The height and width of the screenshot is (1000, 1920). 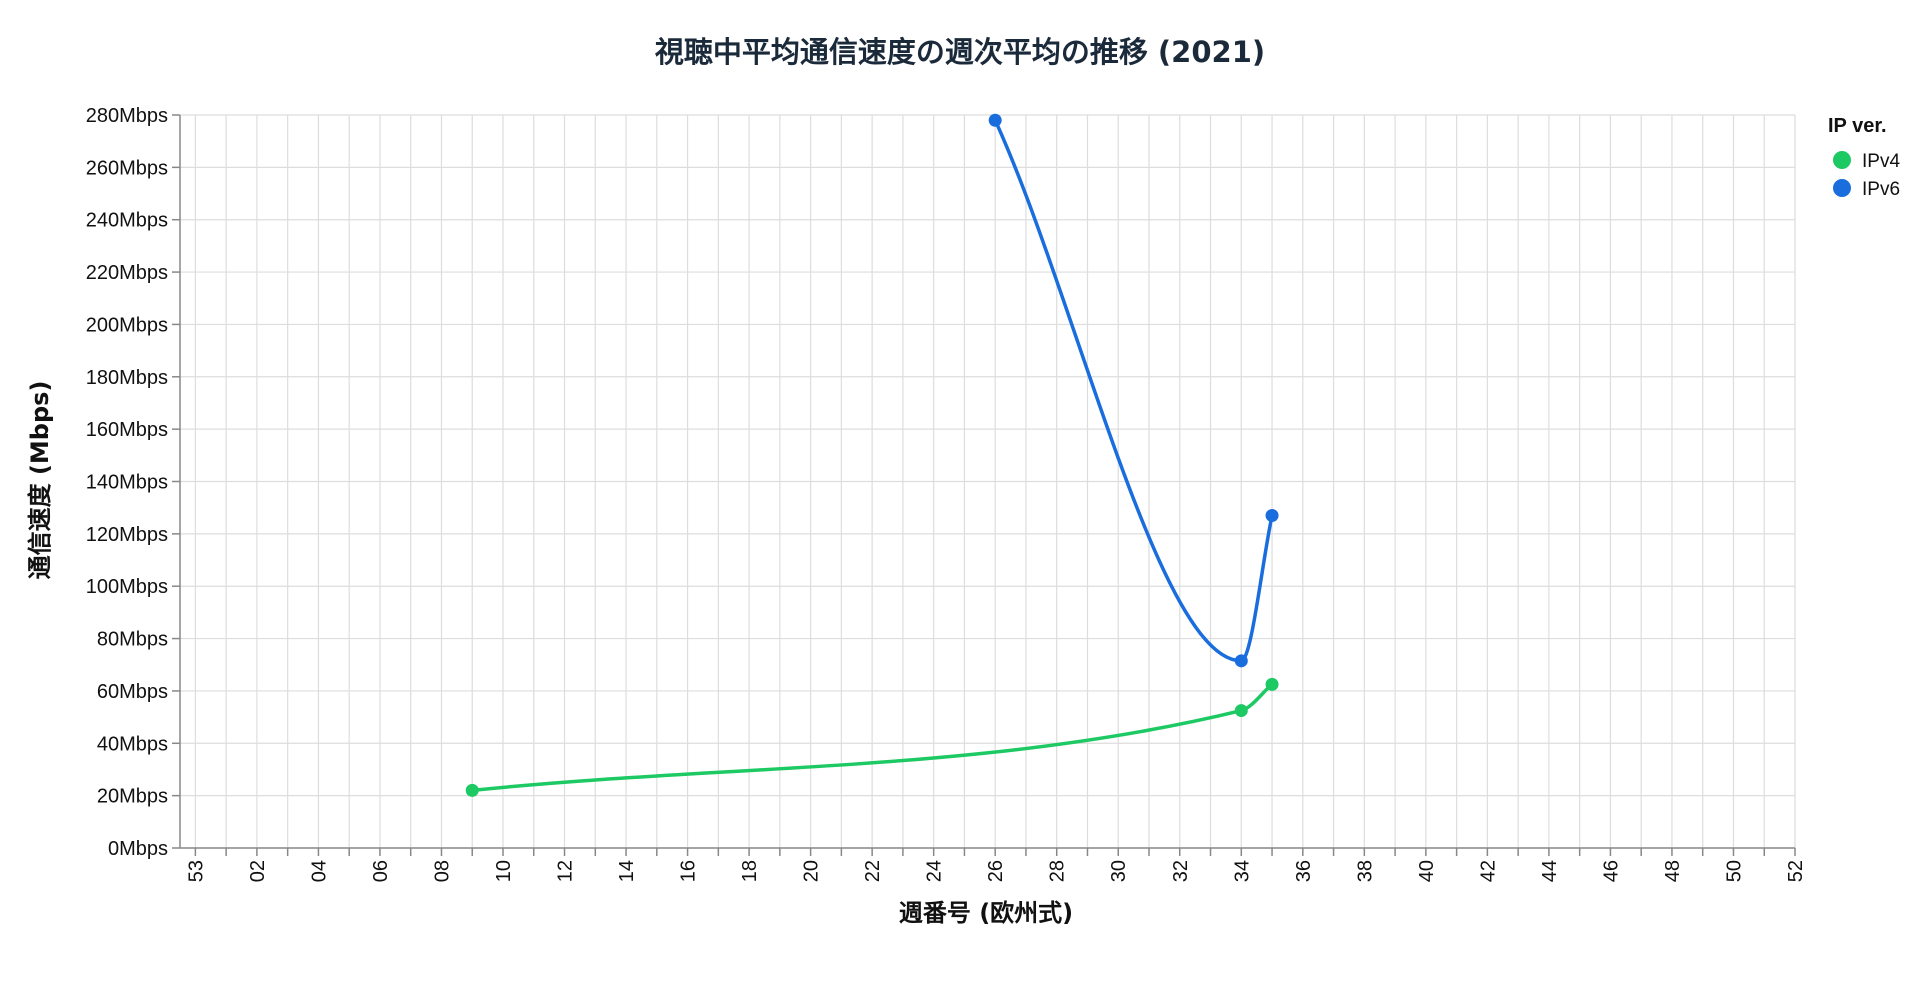 I want to click on legend-label-ipv4: IPv4, so click(x=1881, y=161).